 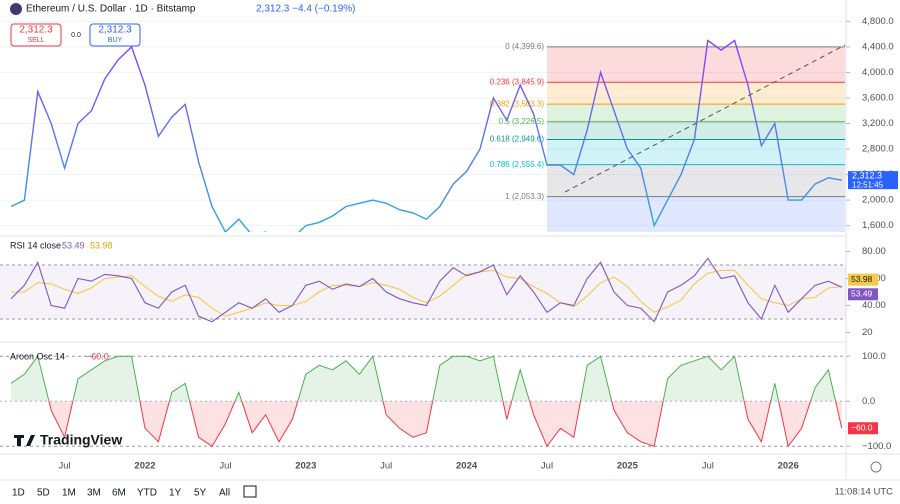 I want to click on rsi-ma-value: 53.98, so click(x=101, y=245).